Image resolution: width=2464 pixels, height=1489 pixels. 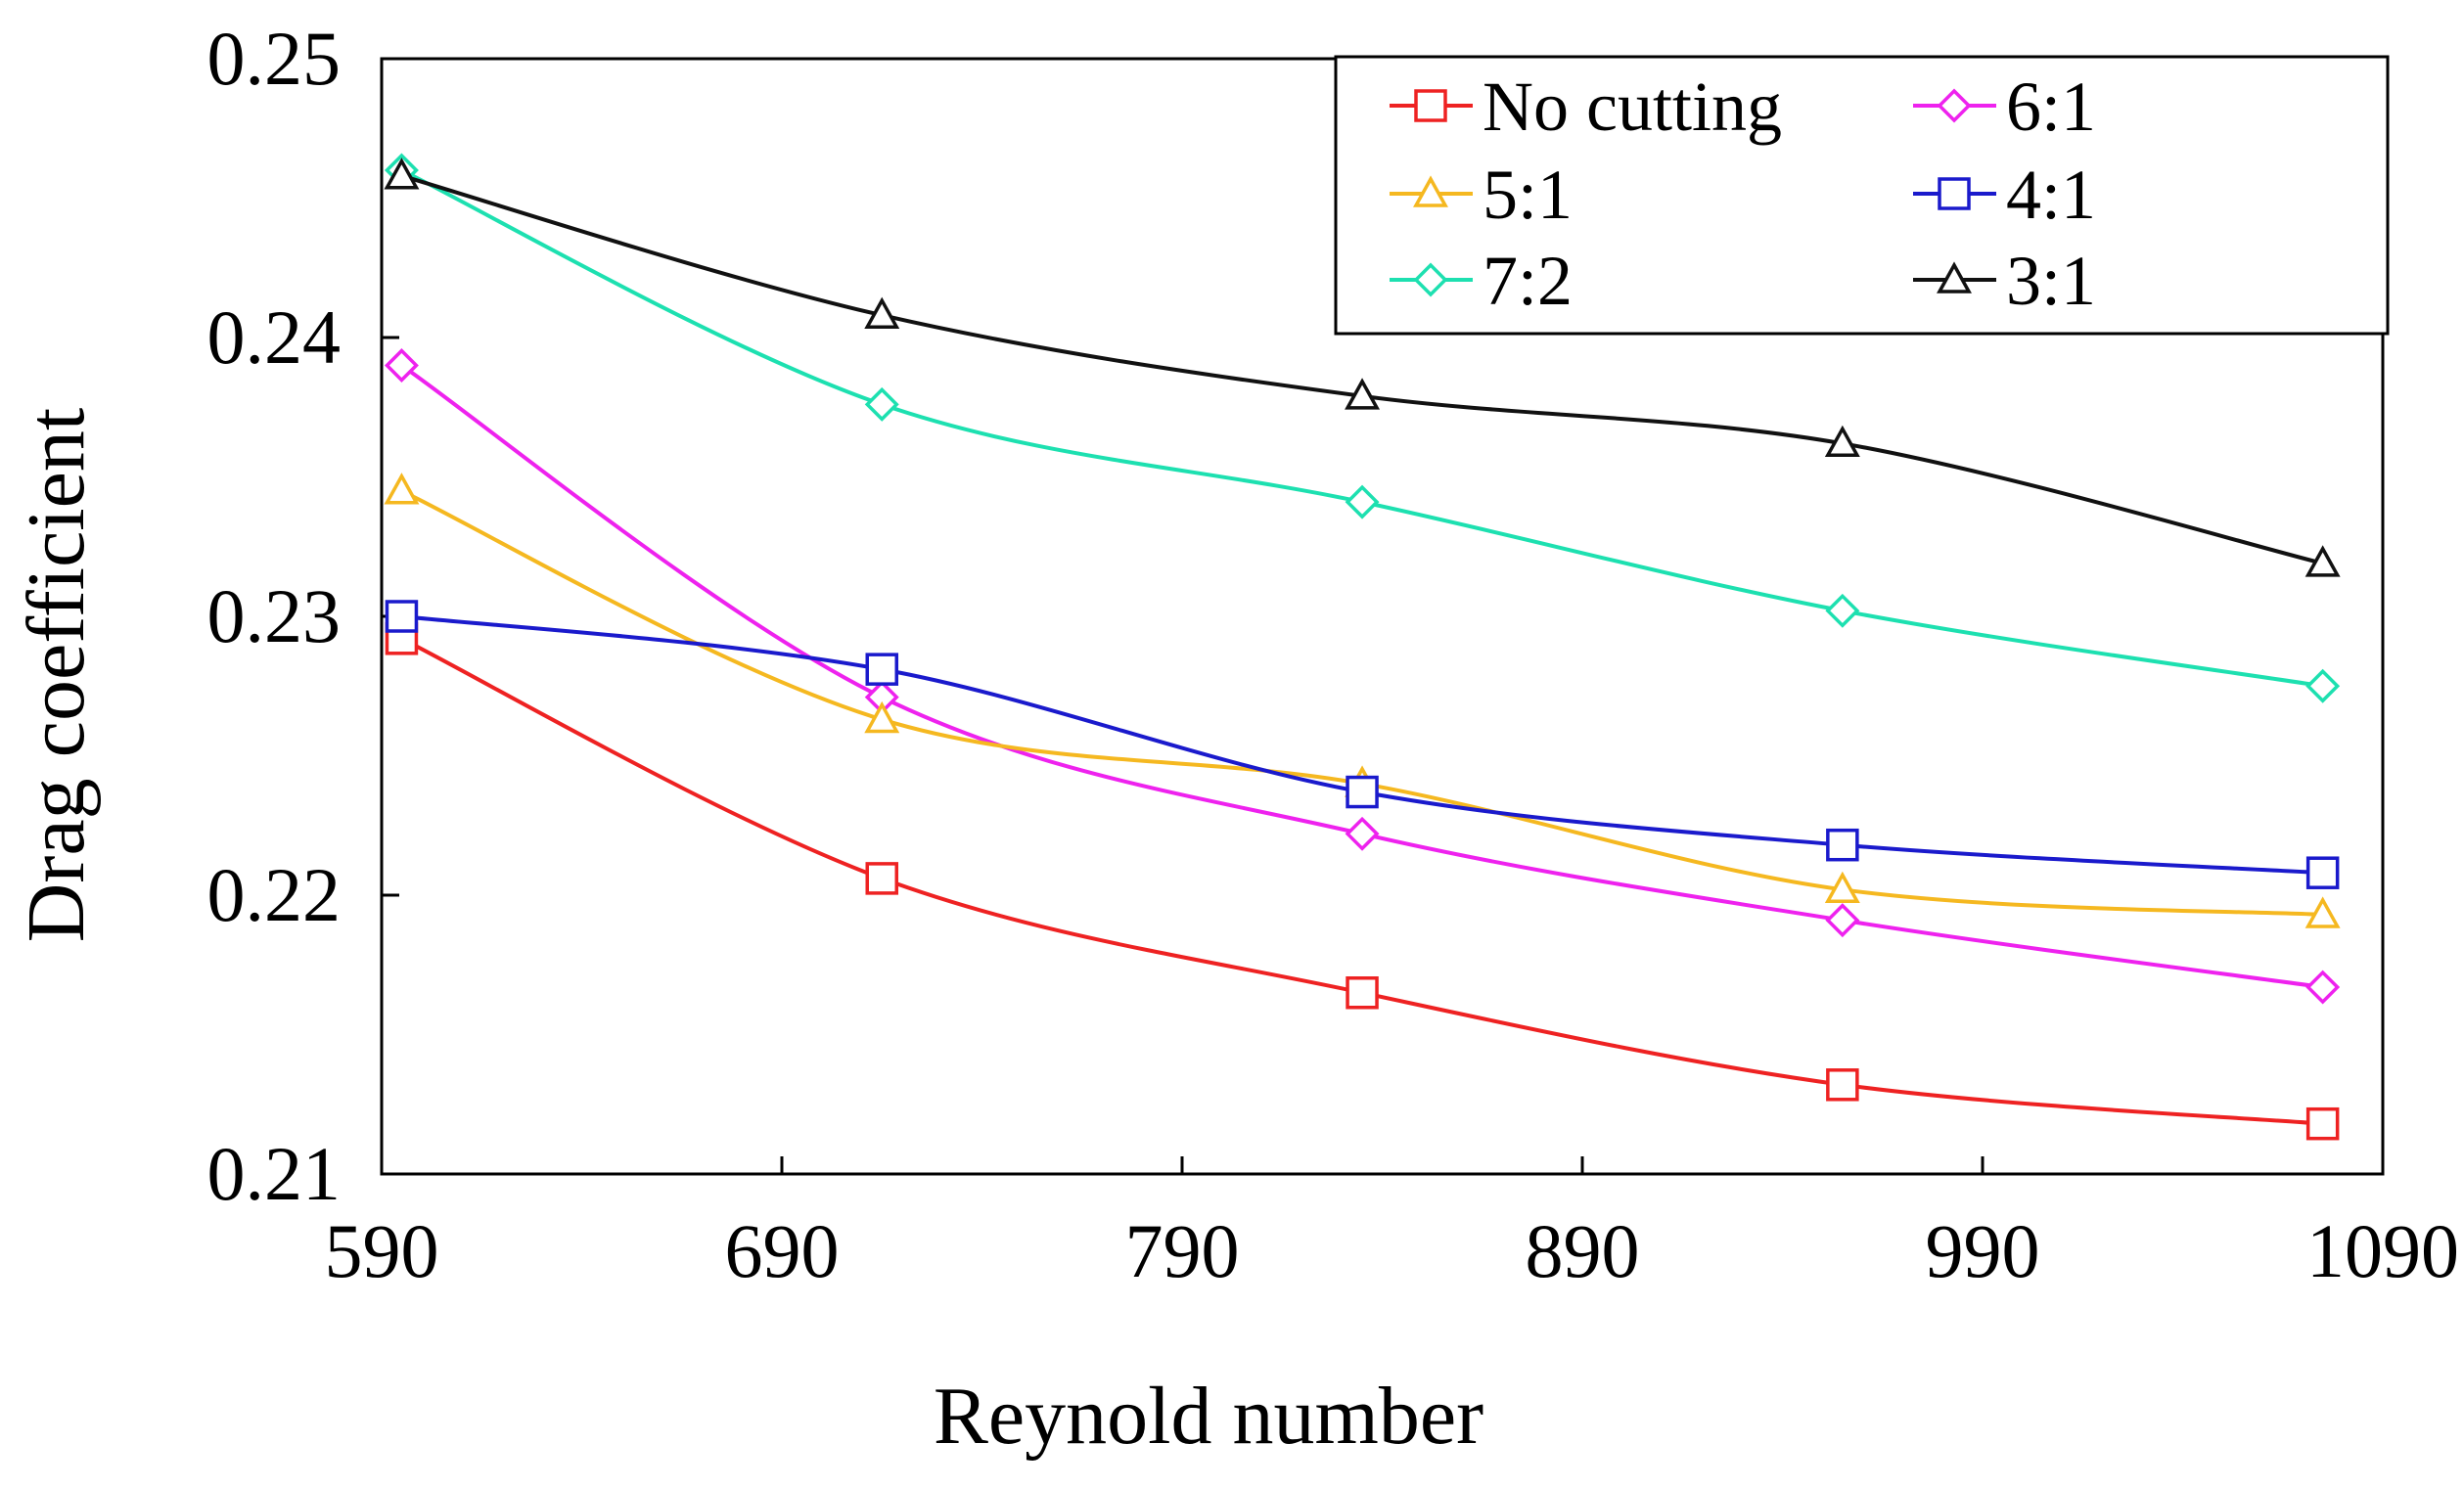 What do you see at coordinates (275, 58) in the screenshot?
I see `y-tick-label: 0.25` at bounding box center [275, 58].